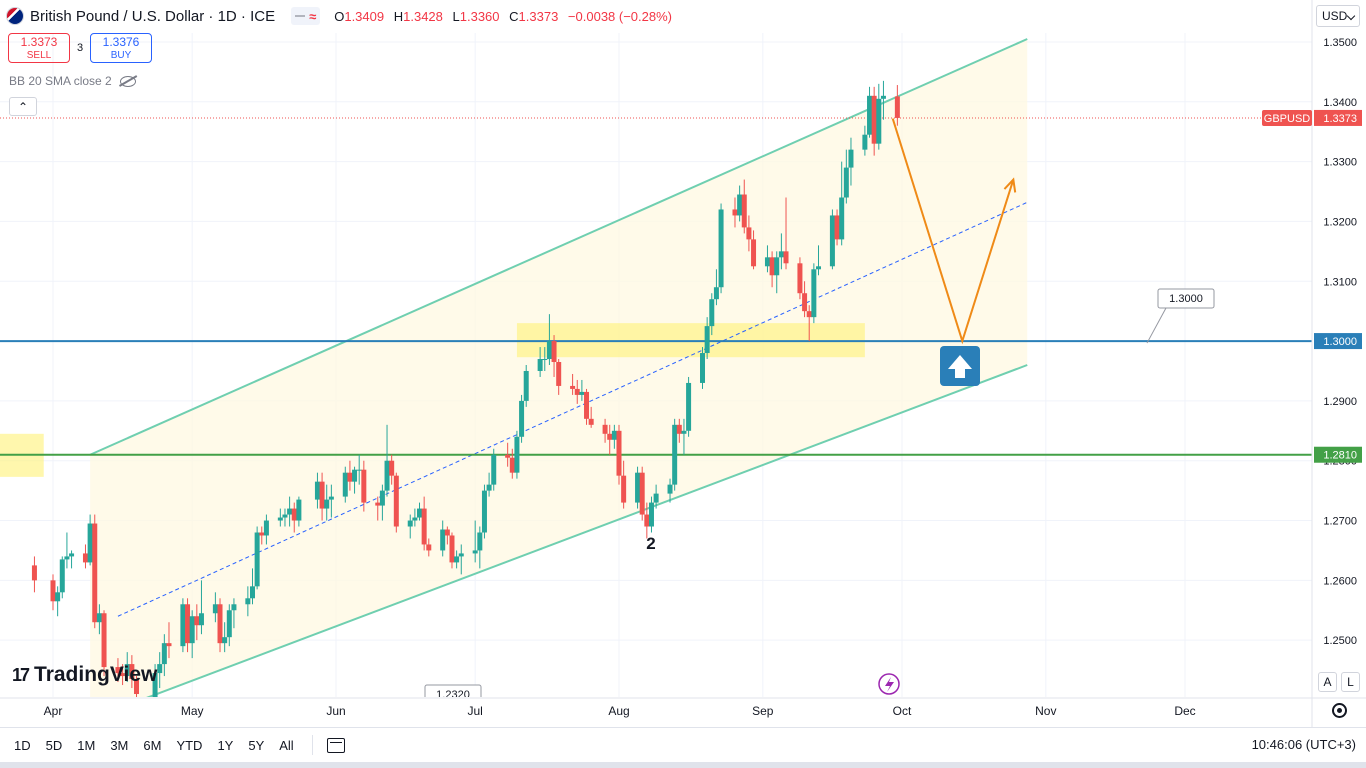  What do you see at coordinates (121, 48) in the screenshot?
I see `buy-button: 1.3376 BUY` at bounding box center [121, 48].